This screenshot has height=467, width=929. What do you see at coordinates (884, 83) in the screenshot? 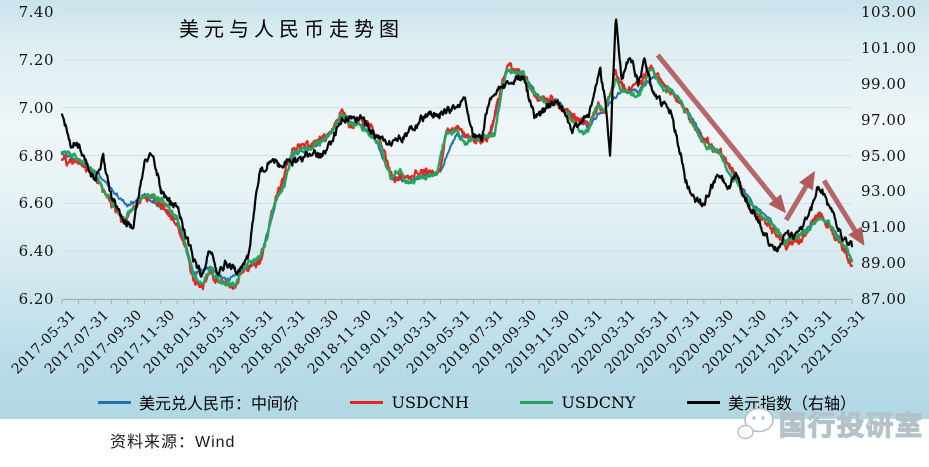
I see `right-axis-tick-label: 99.00` at bounding box center [884, 83].